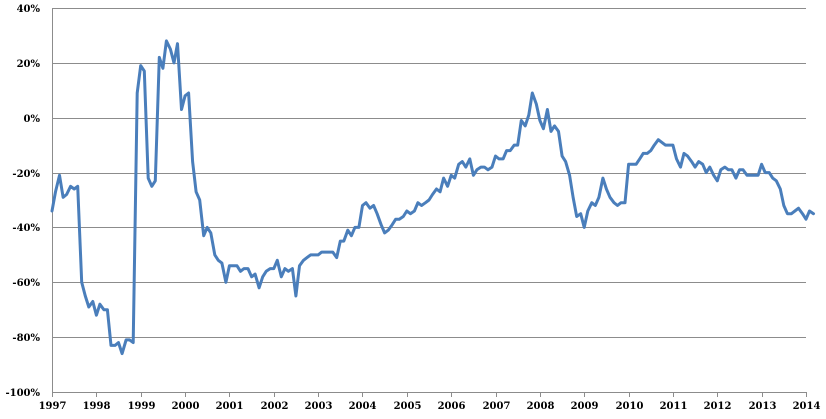  Describe the element at coordinates (674, 406) in the screenshot. I see `x-tick-label: 2011` at that location.